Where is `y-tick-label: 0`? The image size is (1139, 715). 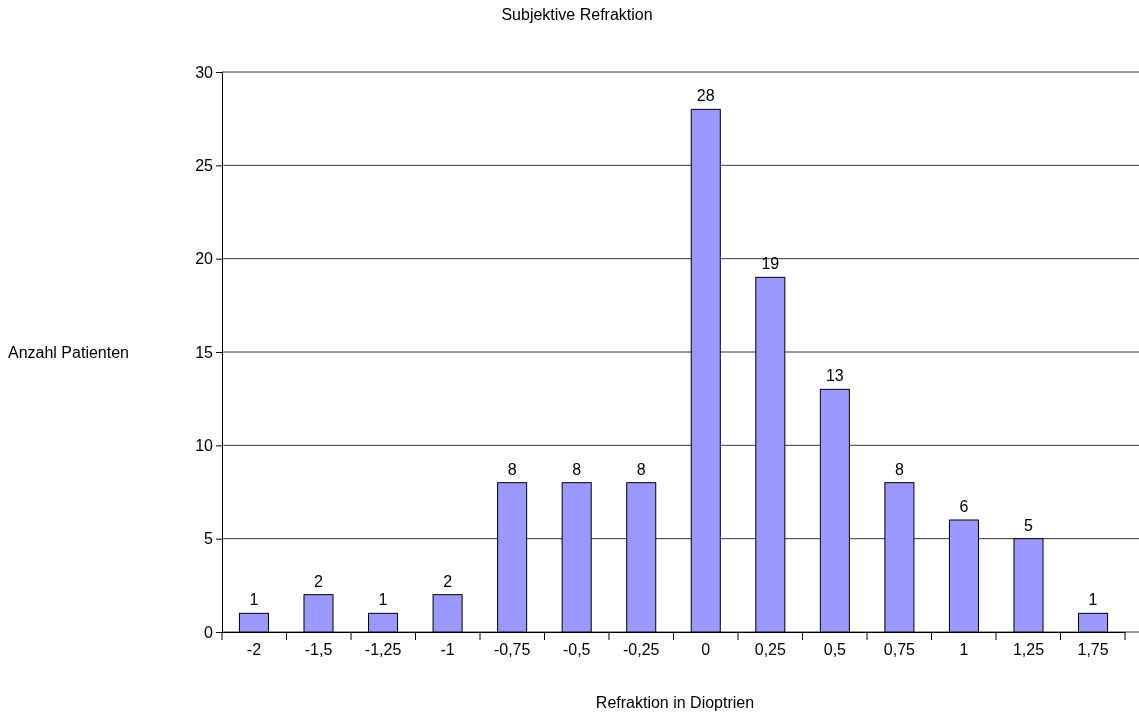 y-tick-label: 0 is located at coordinates (209, 632).